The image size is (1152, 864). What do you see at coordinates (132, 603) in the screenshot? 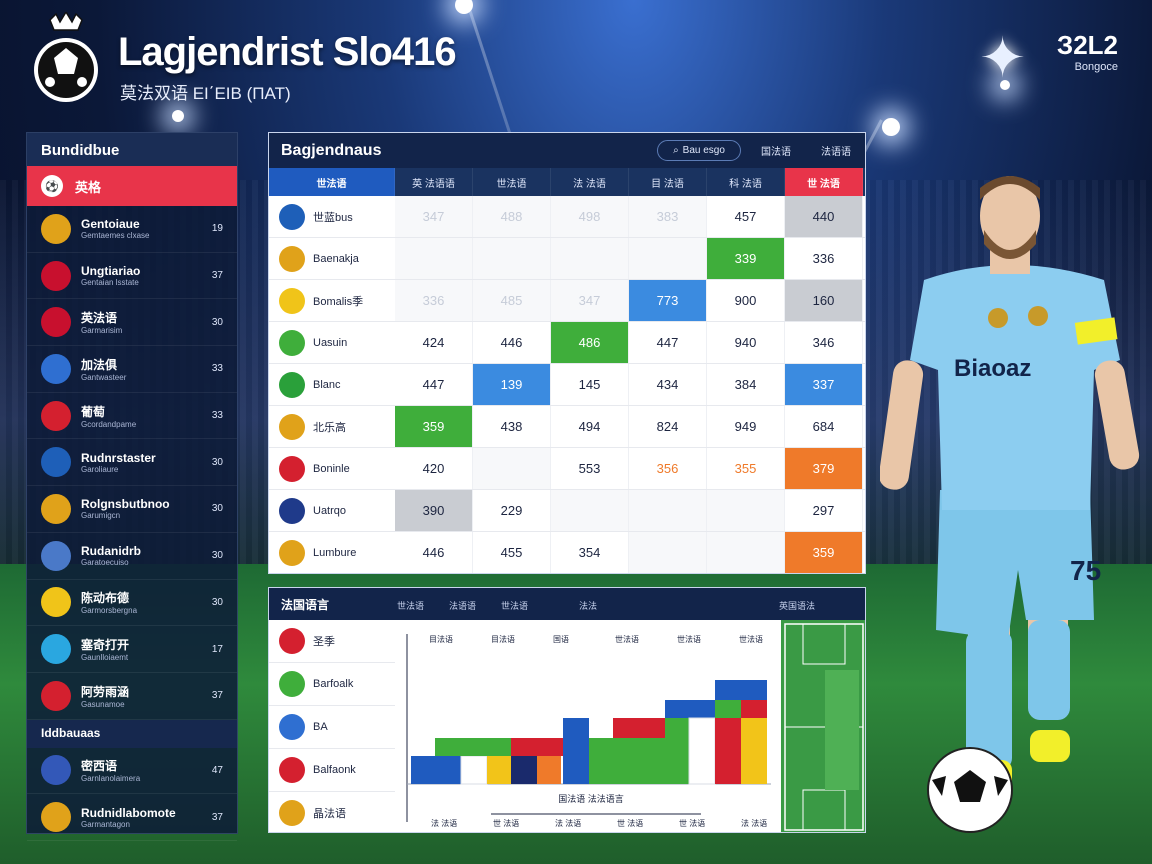
I see `sidebar-item: 陈动布德 Garmorsbergna 30` at bounding box center [132, 603].